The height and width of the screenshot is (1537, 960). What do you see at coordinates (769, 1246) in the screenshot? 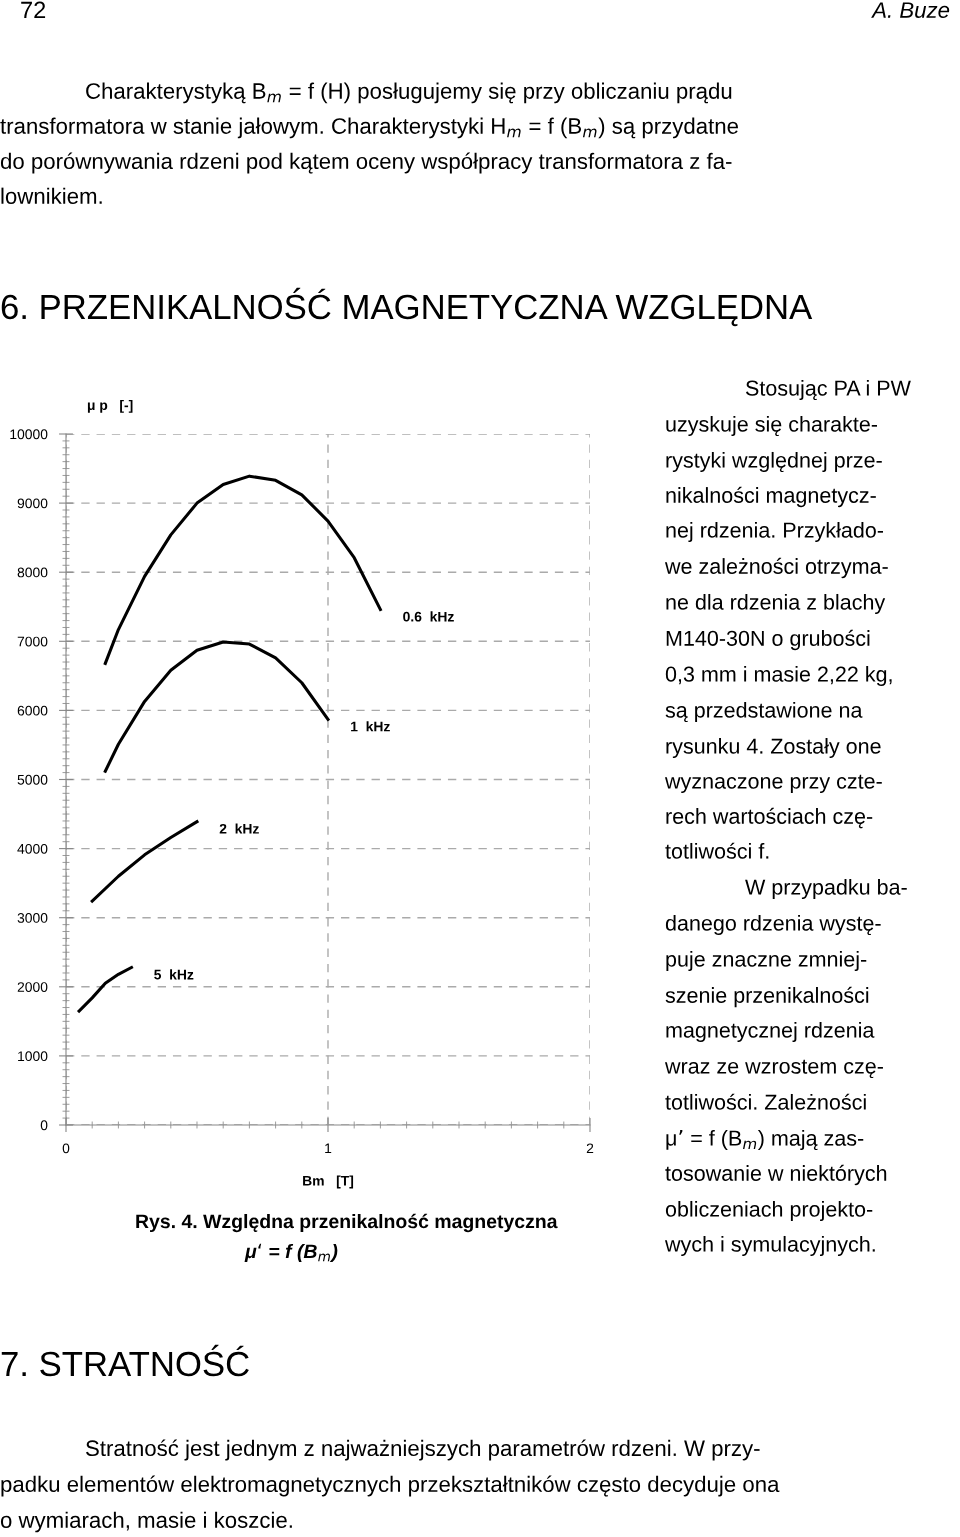
I see `text: wych i symulacyjnych.` at bounding box center [769, 1246].